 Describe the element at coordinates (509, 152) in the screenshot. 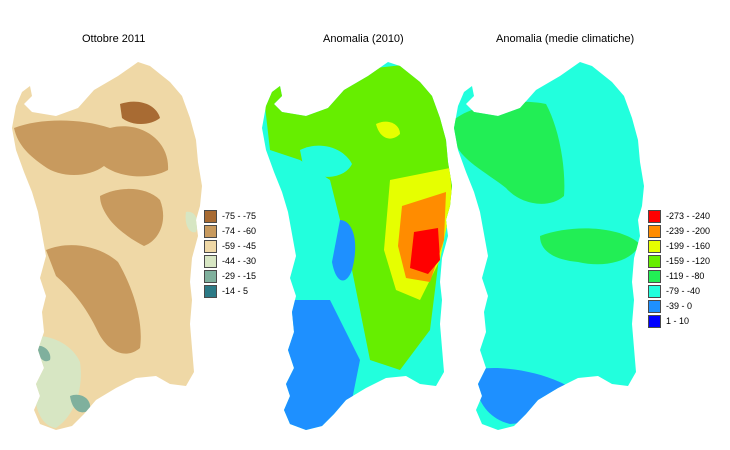

I see `map-anomaly-climate-zone-north` at that location.